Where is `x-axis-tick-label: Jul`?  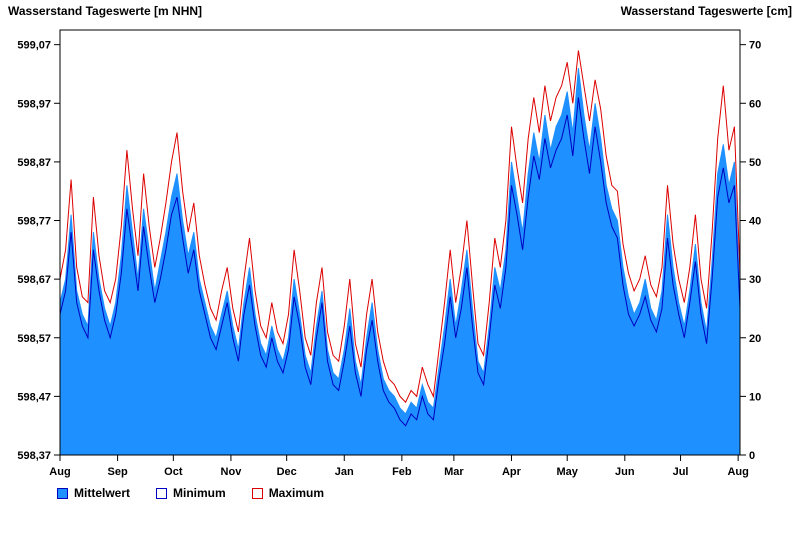
x-axis-tick-label: Jul is located at coordinates (681, 472).